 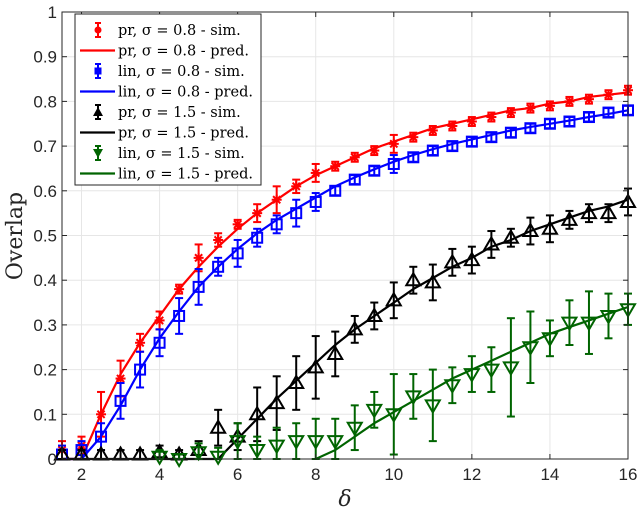 What do you see at coordinates (179, 113) in the screenshot?
I see `legend-label: pr, σ = 1.5 - sim.` at bounding box center [179, 113].